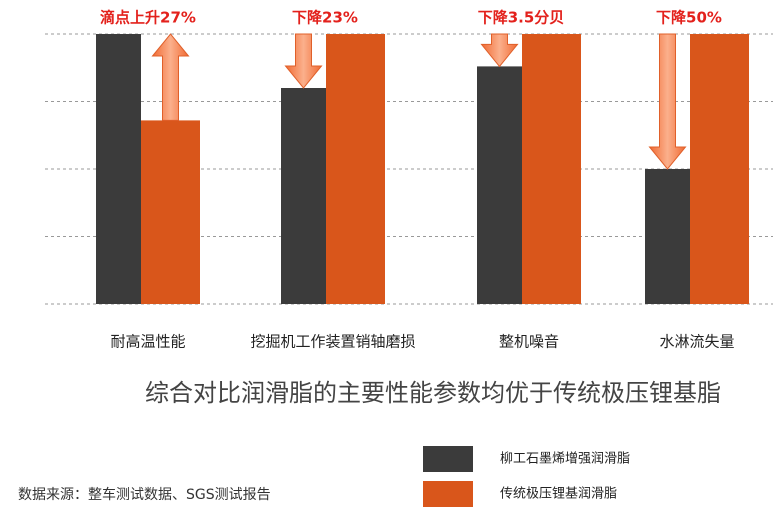 The height and width of the screenshot is (513, 773). I want to click on chart-title: 综合对比润滑脂的主要性能参数均优于传统极压锂基脂, so click(433, 393).